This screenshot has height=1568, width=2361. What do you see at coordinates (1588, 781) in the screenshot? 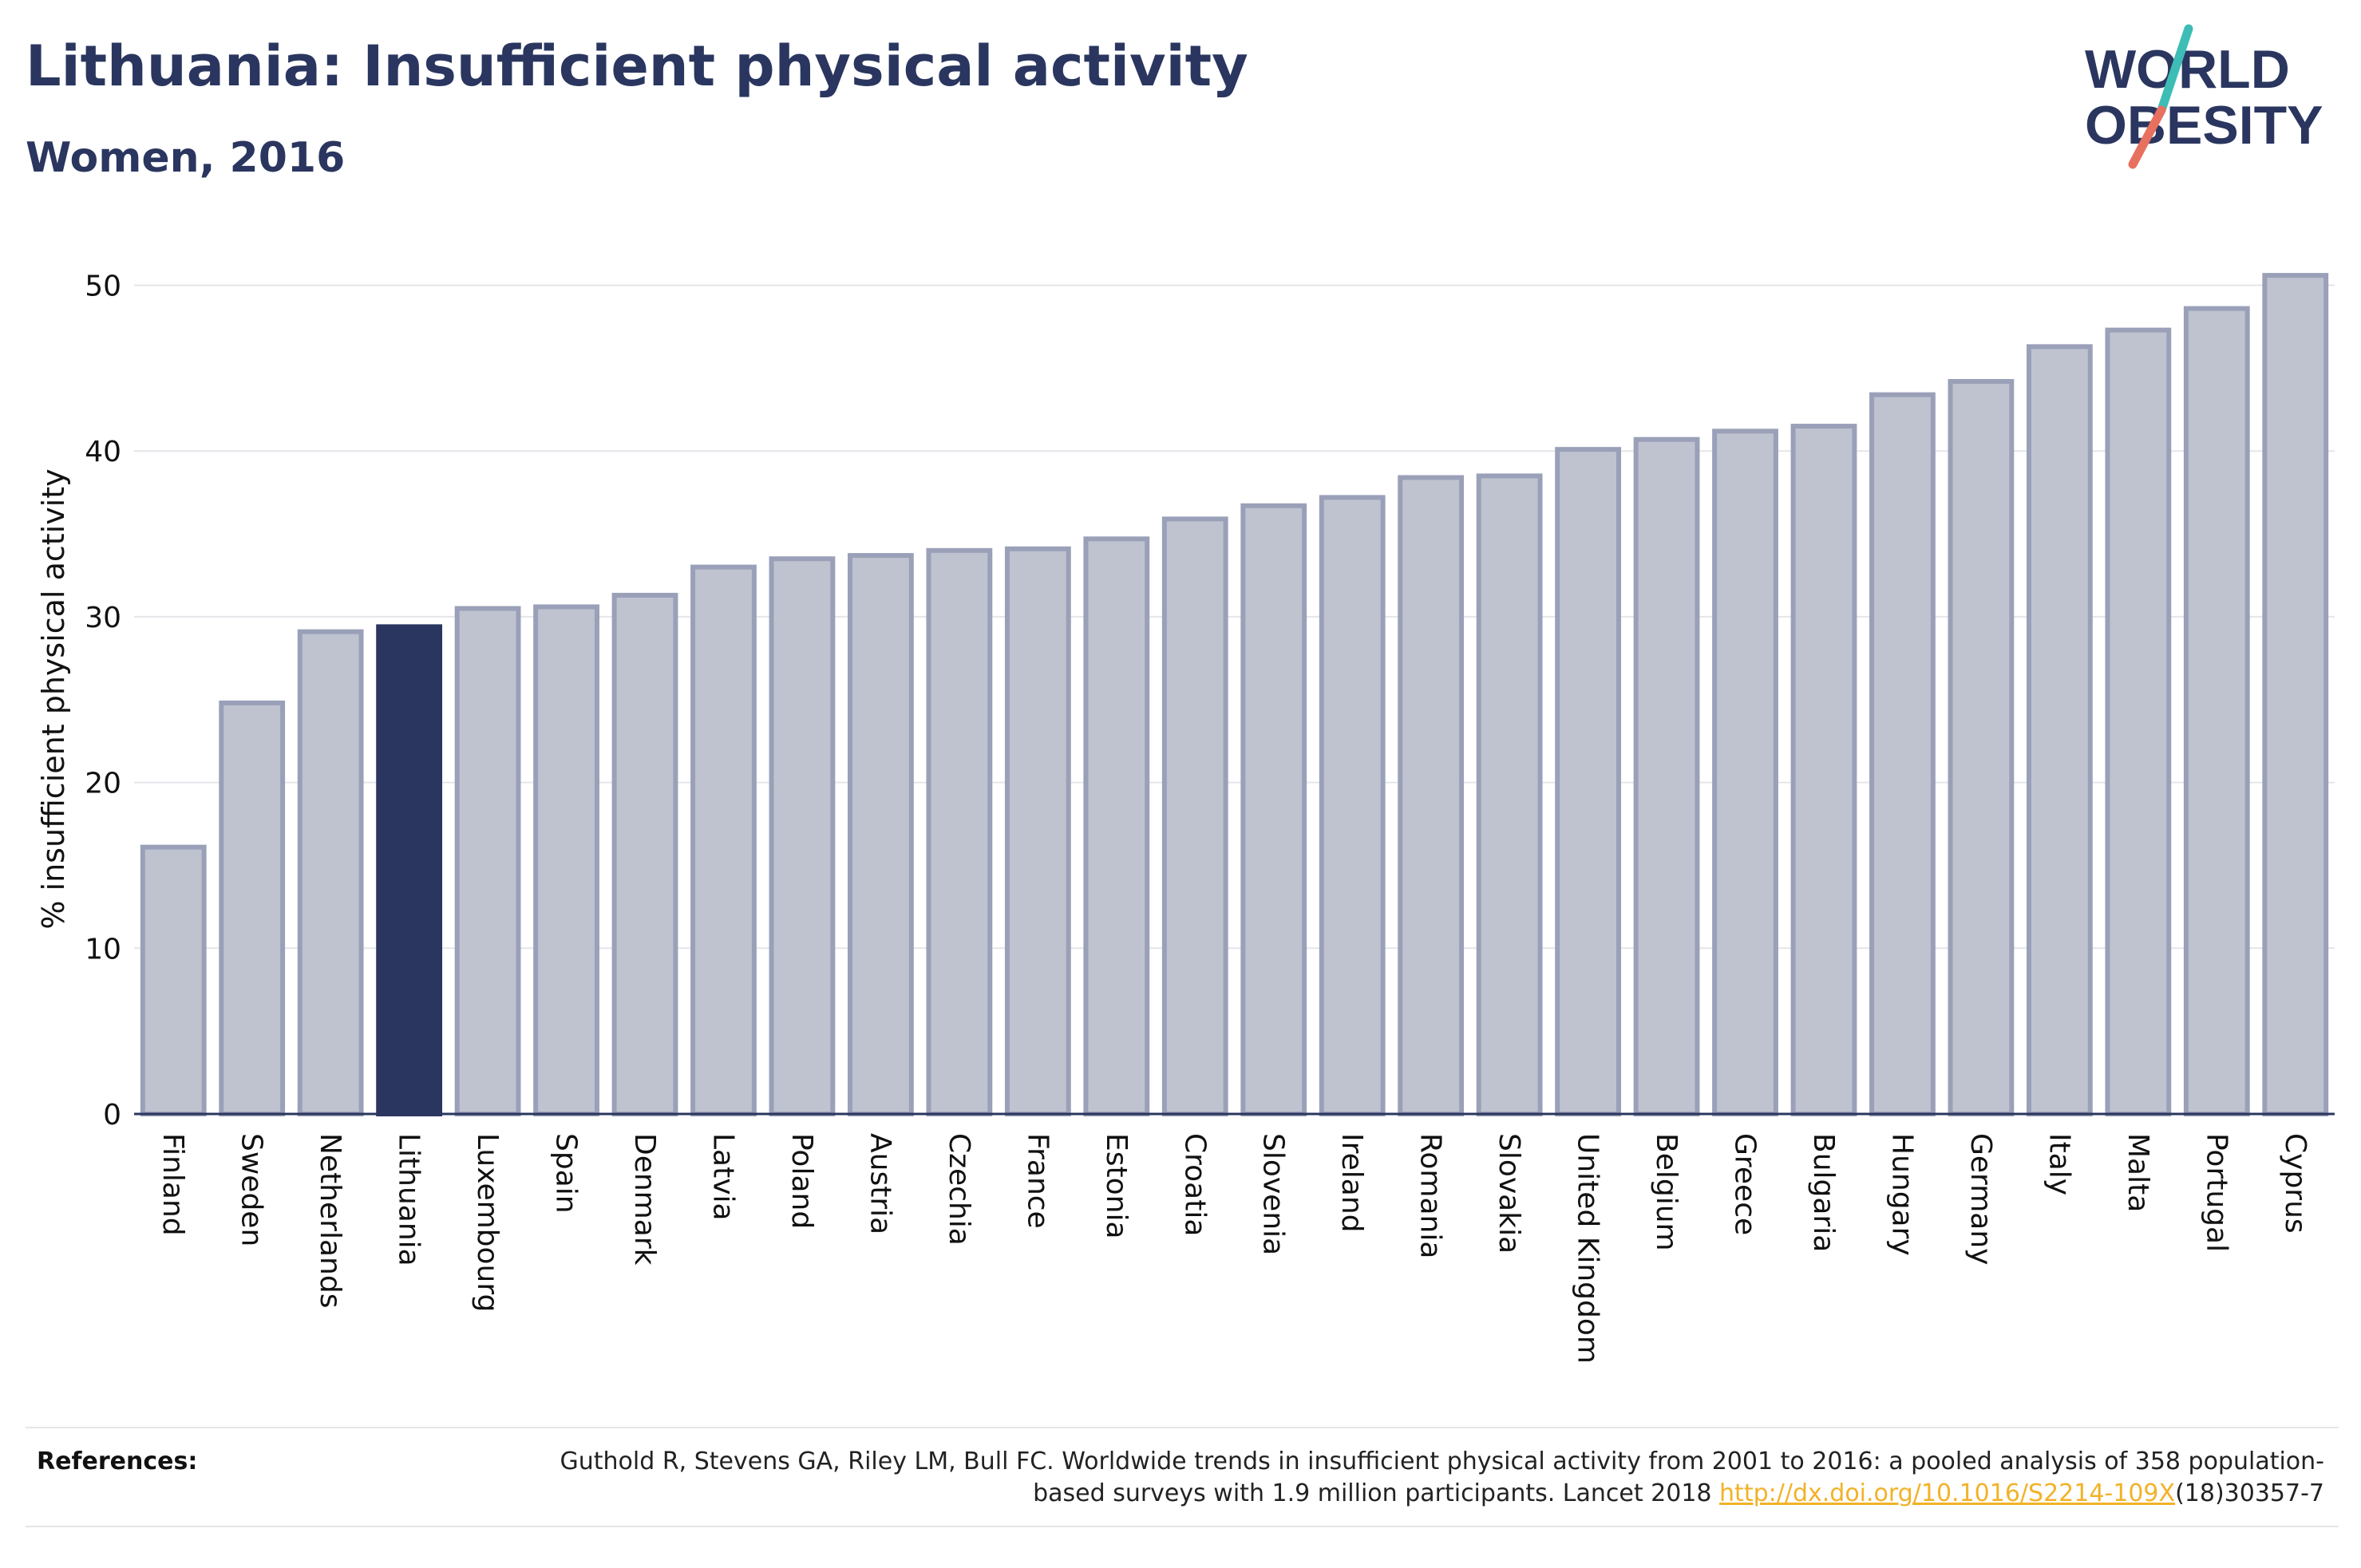
I see `bar-united-kingdom` at bounding box center [1588, 781].